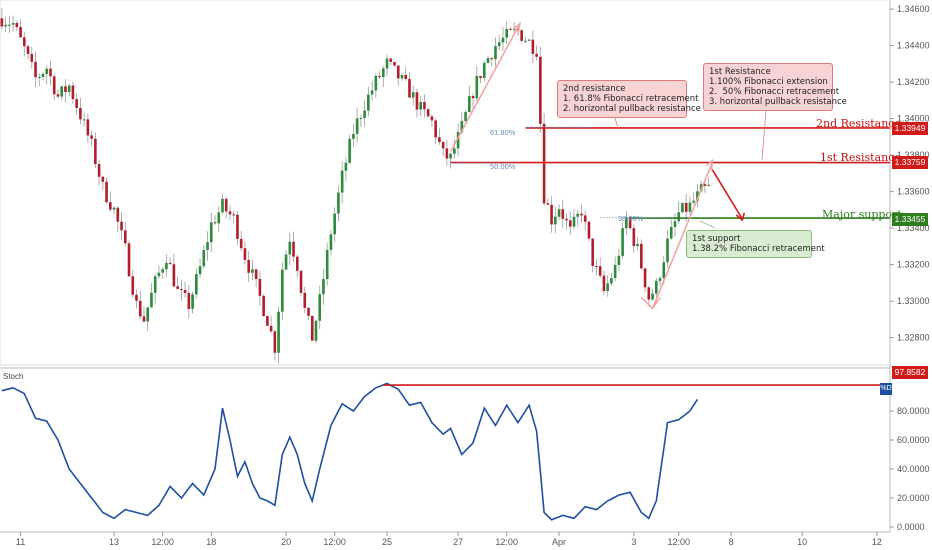 Image resolution: width=932 pixels, height=550 pixels. What do you see at coordinates (709, 164) in the screenshot?
I see `extension-arrow-head` at bounding box center [709, 164].